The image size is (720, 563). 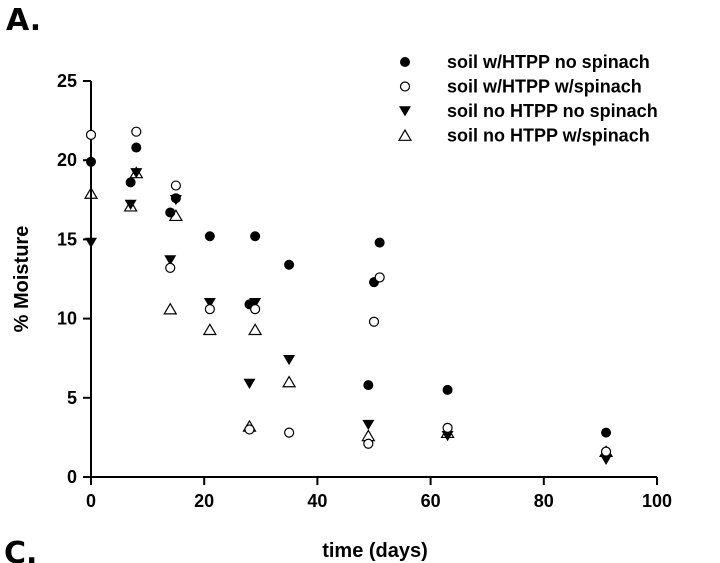 I want to click on legend-item: soil no HTPP w/spinach, so click(x=523, y=136).